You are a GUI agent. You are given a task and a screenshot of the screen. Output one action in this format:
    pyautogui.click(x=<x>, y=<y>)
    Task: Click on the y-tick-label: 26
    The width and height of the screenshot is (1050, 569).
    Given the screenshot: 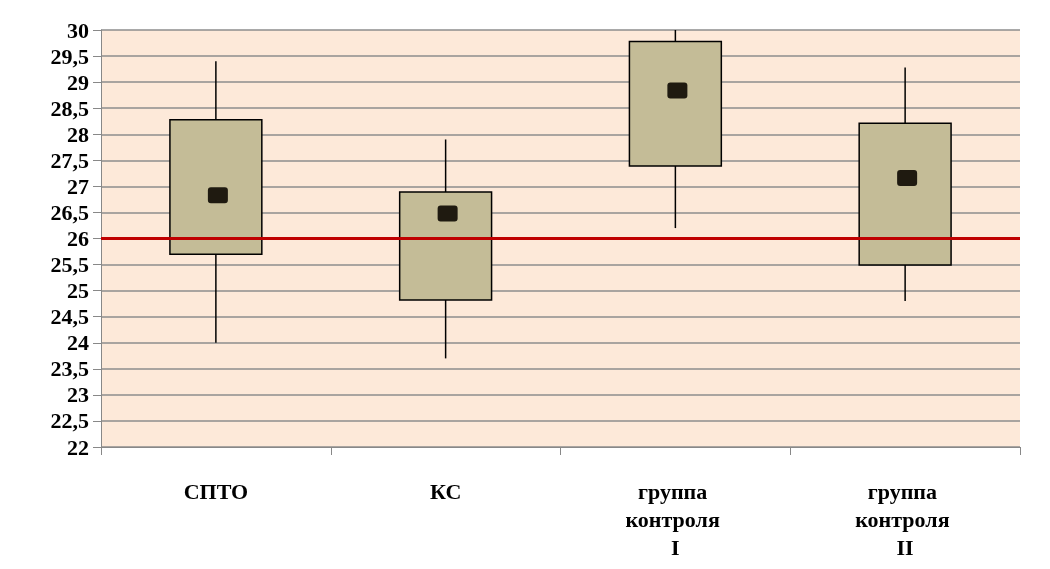 What is the action you would take?
    pyautogui.click(x=78, y=238)
    